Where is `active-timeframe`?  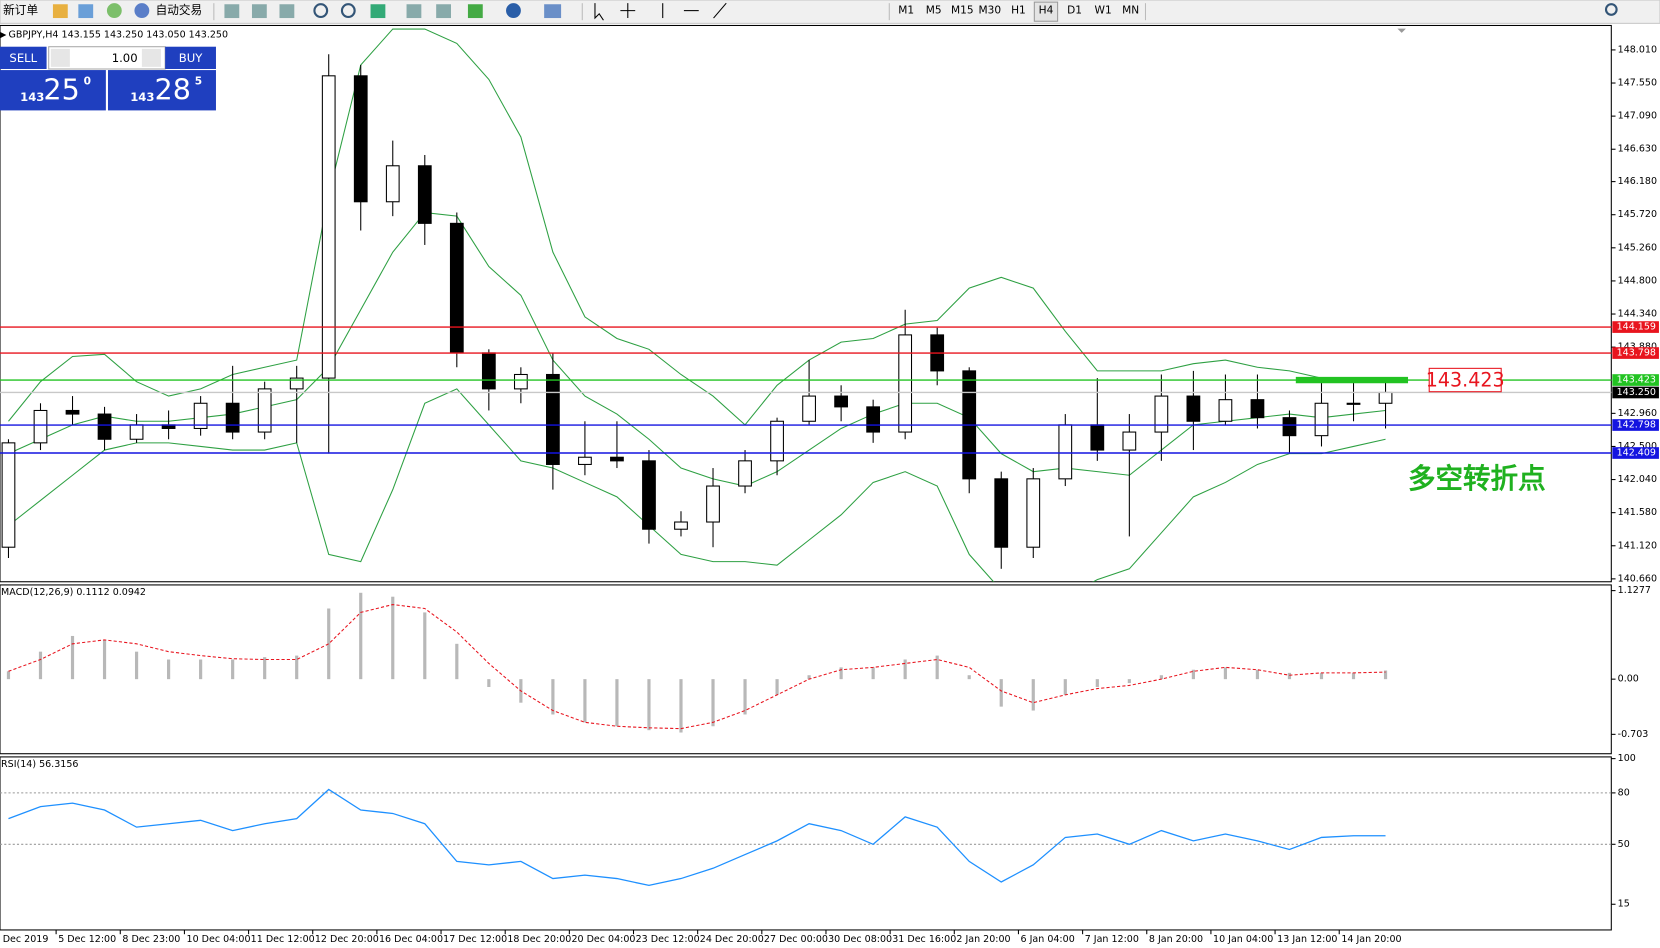
active-timeframe is located at coordinates (1046, 11).